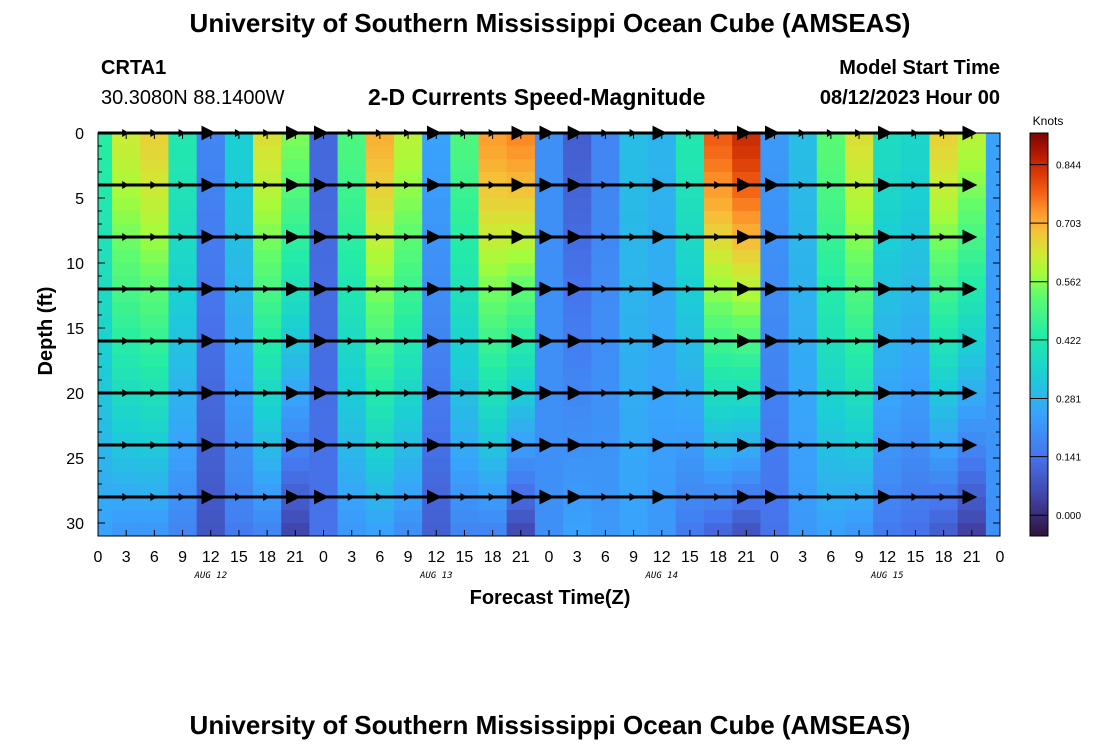 The width and height of the screenshot is (1100, 750). I want to click on y-tick-label: 30, so click(75, 524).